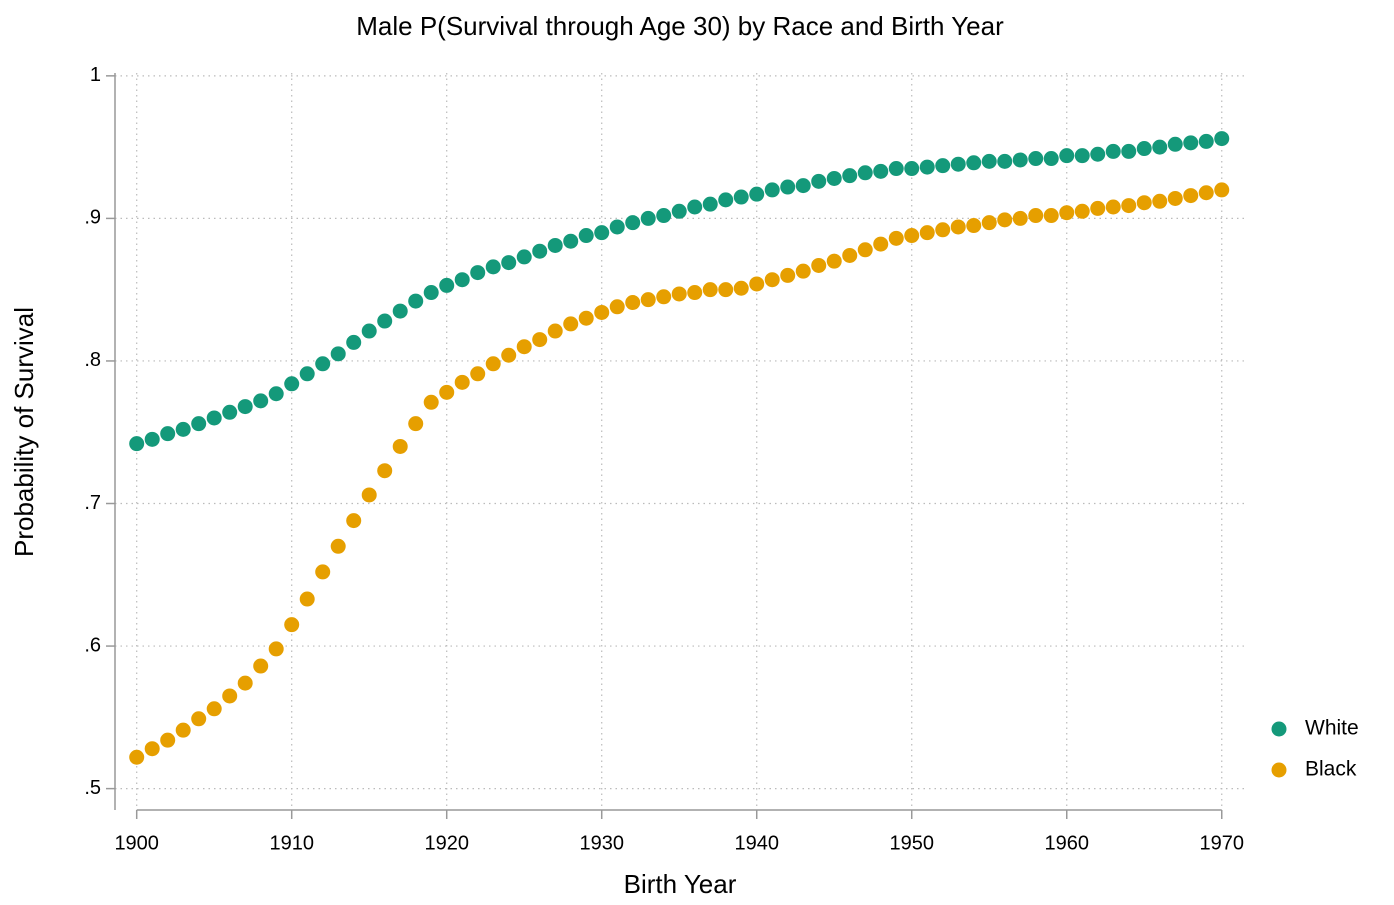 The height and width of the screenshot is (905, 1394). What do you see at coordinates (92, 360) in the screenshot?
I see `y-tick-label: .8` at bounding box center [92, 360].